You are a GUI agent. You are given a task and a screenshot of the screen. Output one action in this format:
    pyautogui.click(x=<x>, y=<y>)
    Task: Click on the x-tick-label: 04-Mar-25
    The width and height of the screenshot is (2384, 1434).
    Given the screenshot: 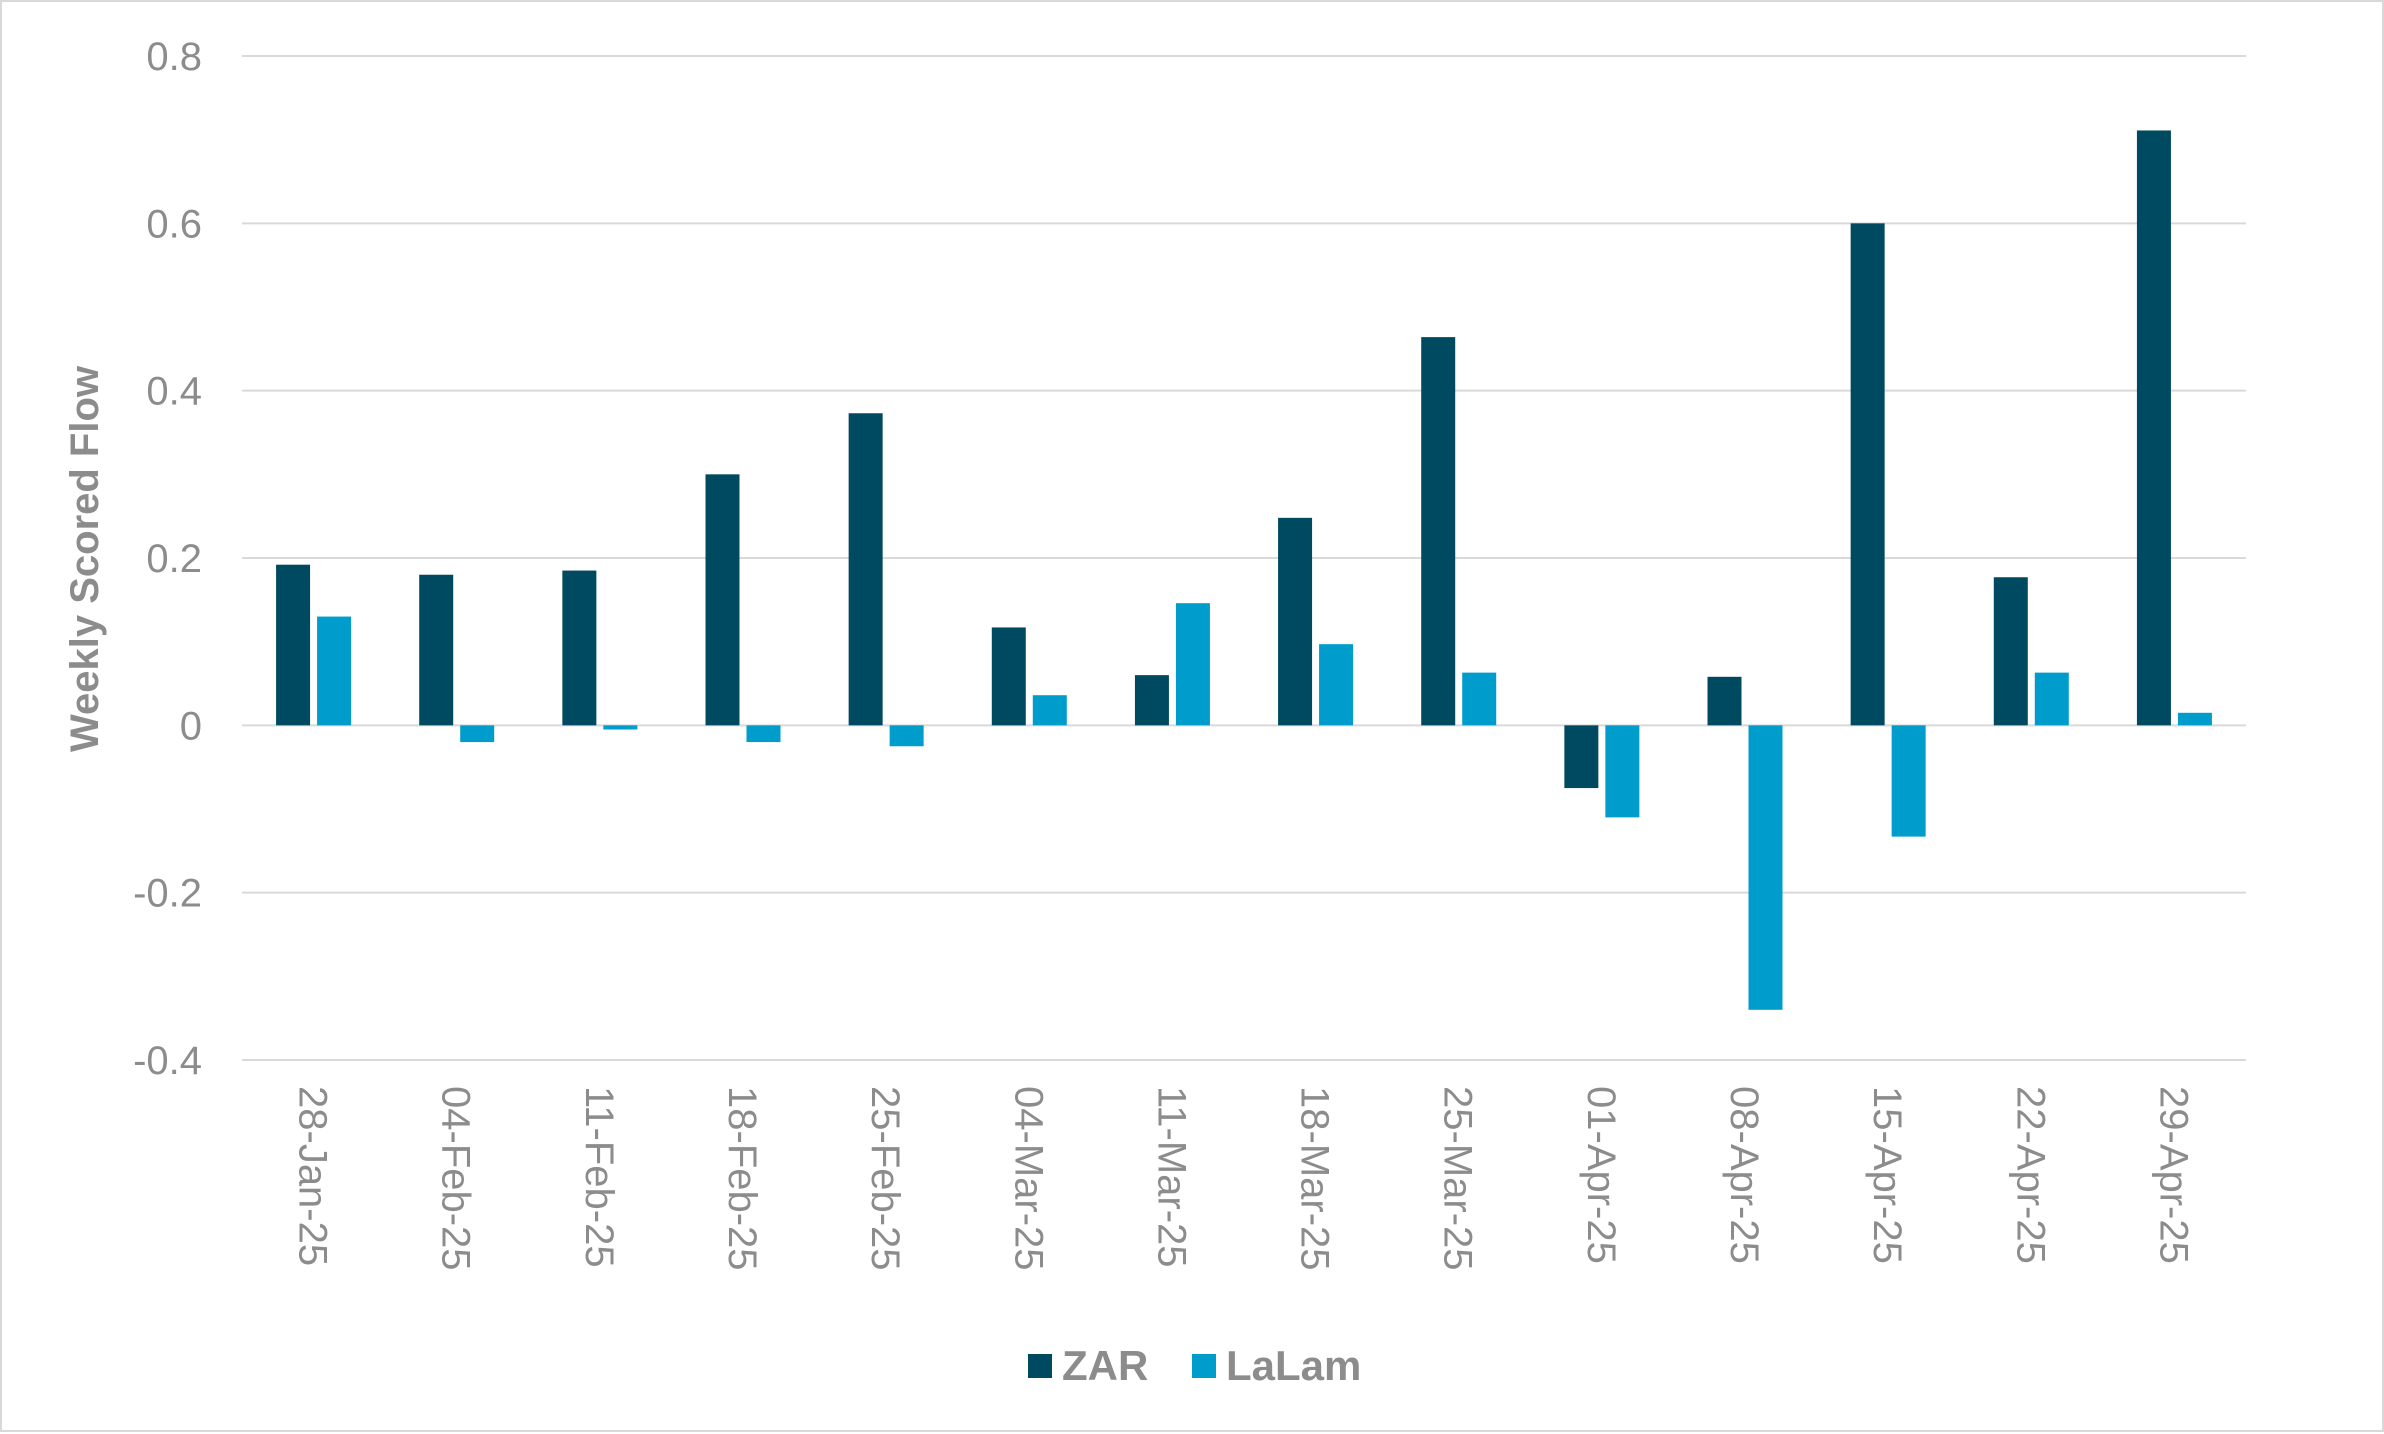 What is the action you would take?
    pyautogui.click(x=1028, y=1178)
    